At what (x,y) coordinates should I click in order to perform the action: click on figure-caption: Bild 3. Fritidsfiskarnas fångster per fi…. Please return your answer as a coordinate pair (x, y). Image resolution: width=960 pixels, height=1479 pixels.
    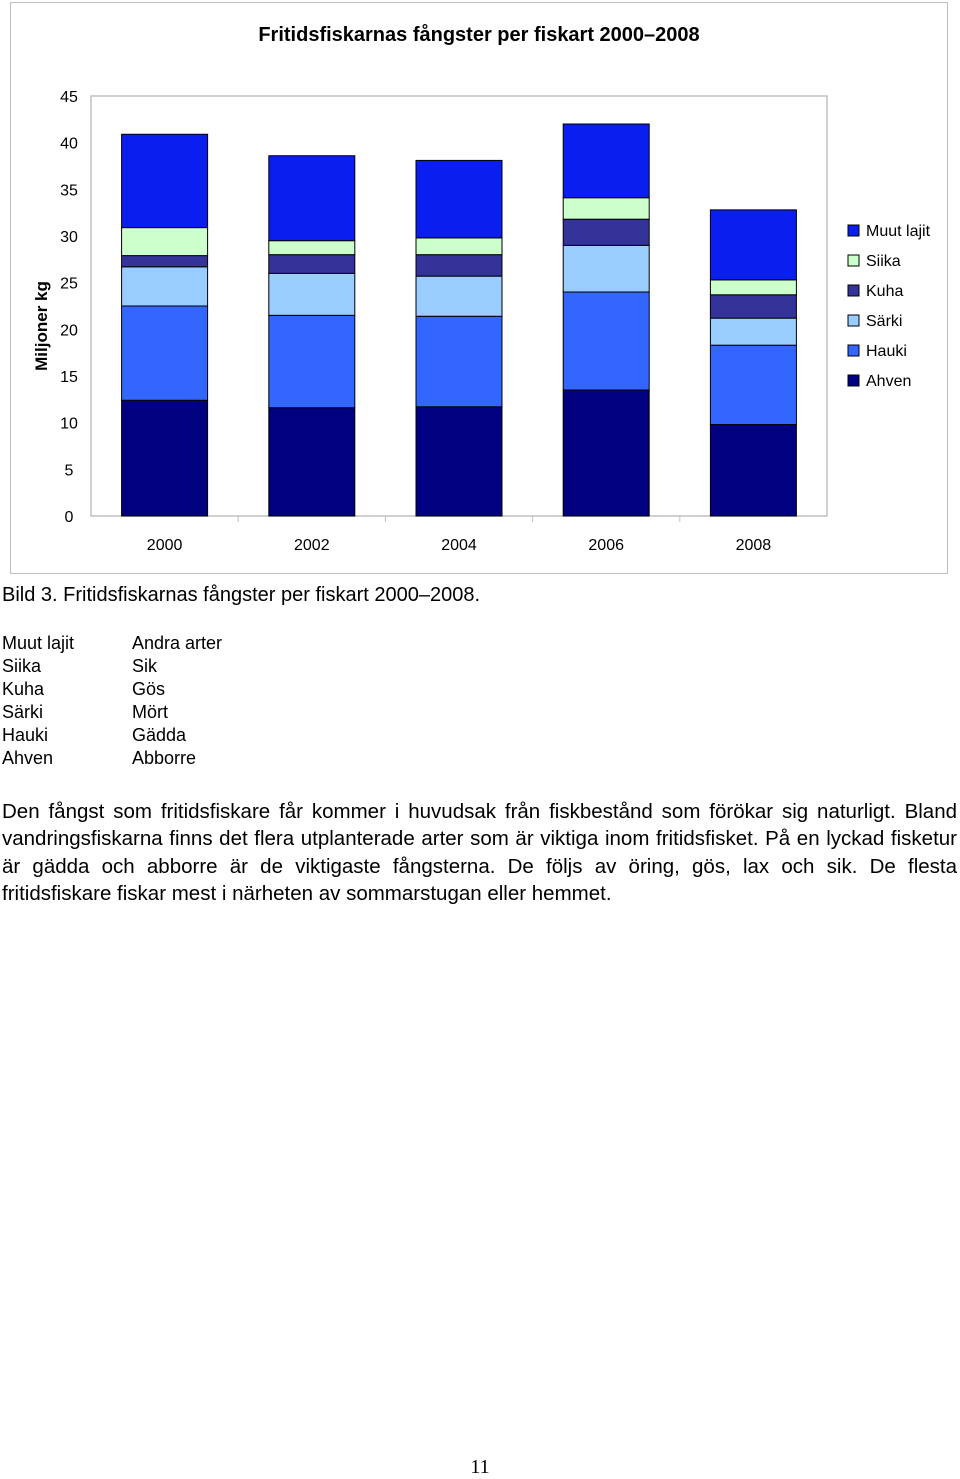
    Looking at the image, I should click on (241, 595).